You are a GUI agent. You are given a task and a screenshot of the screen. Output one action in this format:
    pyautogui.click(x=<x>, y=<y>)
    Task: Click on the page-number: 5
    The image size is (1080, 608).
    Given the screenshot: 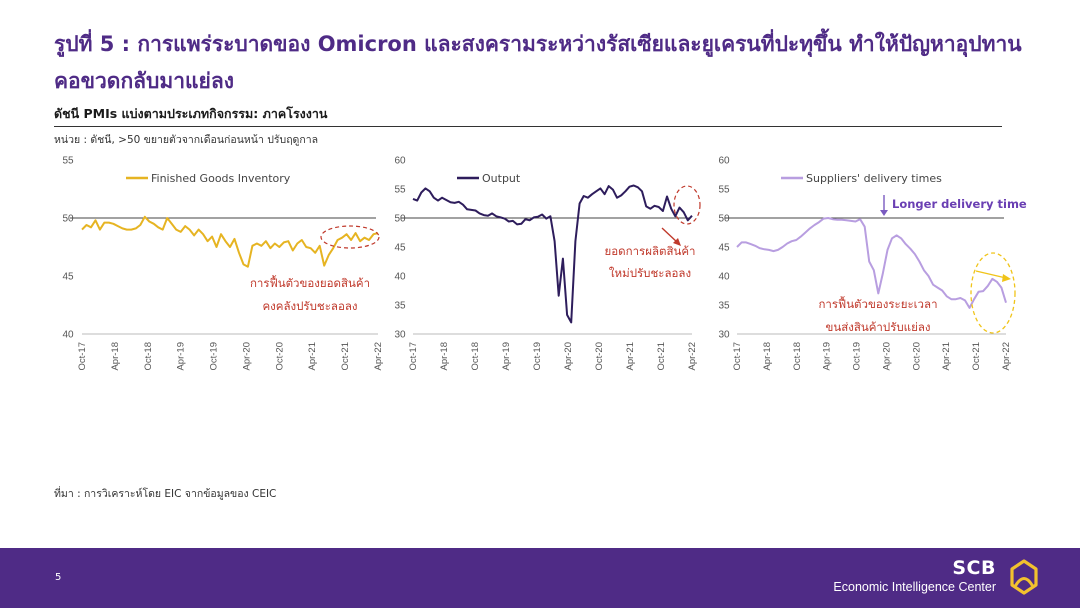 What is the action you would take?
    pyautogui.click(x=58, y=577)
    